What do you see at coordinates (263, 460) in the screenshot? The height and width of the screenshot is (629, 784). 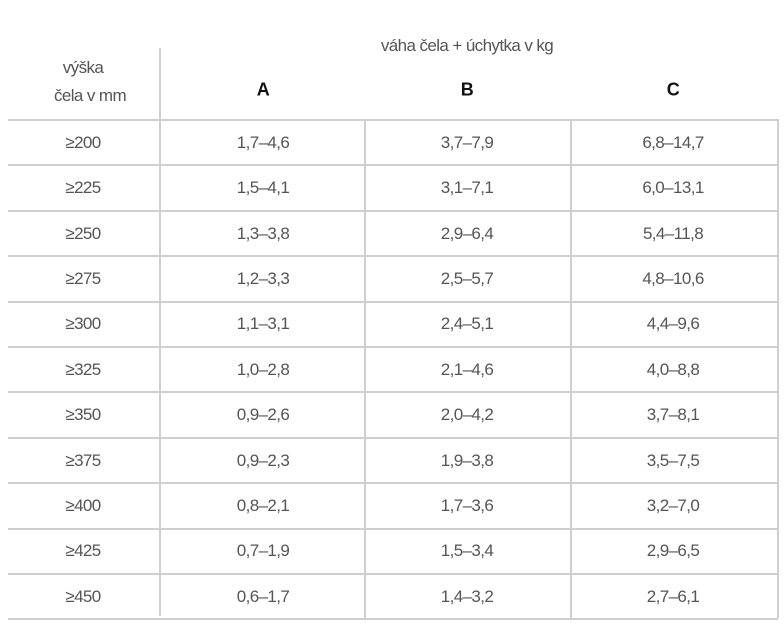 I see `cell: 0,9–2,3` at bounding box center [263, 460].